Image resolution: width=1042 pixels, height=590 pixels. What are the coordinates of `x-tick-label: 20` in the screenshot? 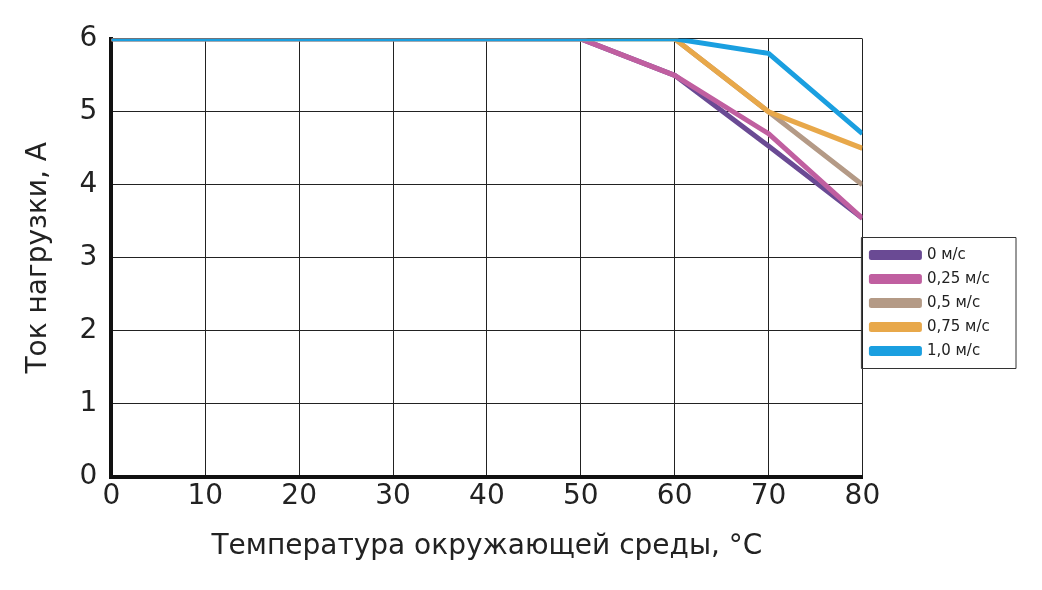 It's located at (299, 494).